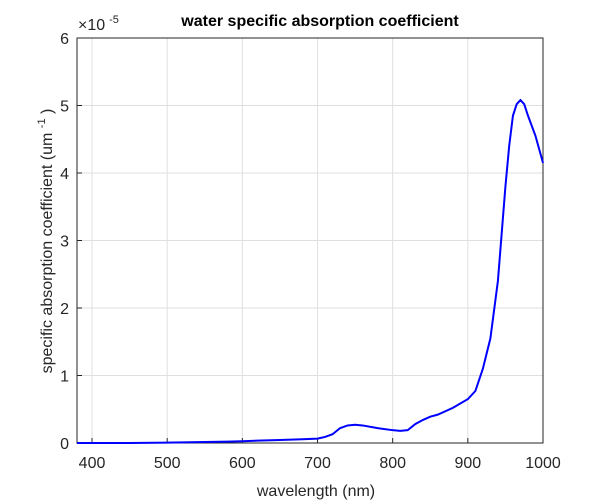 This screenshot has height=500, width=600. I want to click on y-tick-label: 6, so click(64, 39).